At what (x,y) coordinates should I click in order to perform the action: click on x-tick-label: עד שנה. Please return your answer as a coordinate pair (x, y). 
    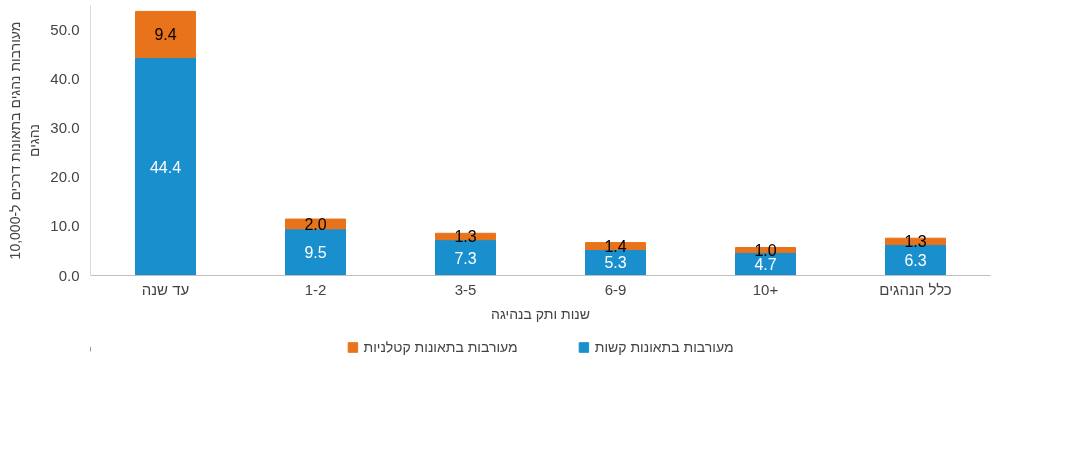
    Looking at the image, I should click on (165, 289).